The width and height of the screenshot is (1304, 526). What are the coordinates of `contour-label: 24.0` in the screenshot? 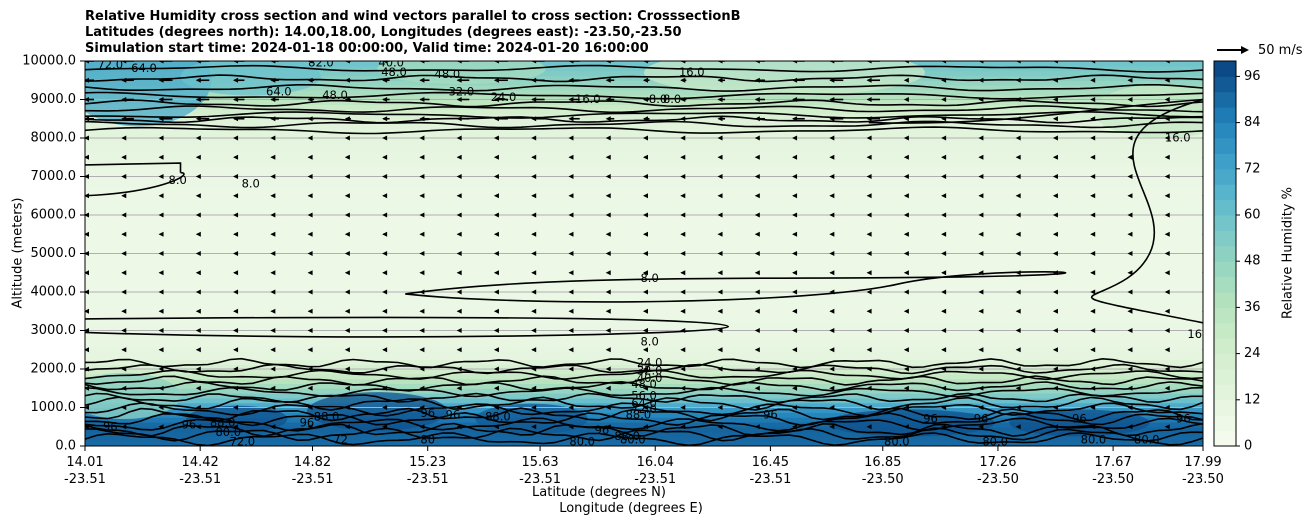 It's located at (650, 363).